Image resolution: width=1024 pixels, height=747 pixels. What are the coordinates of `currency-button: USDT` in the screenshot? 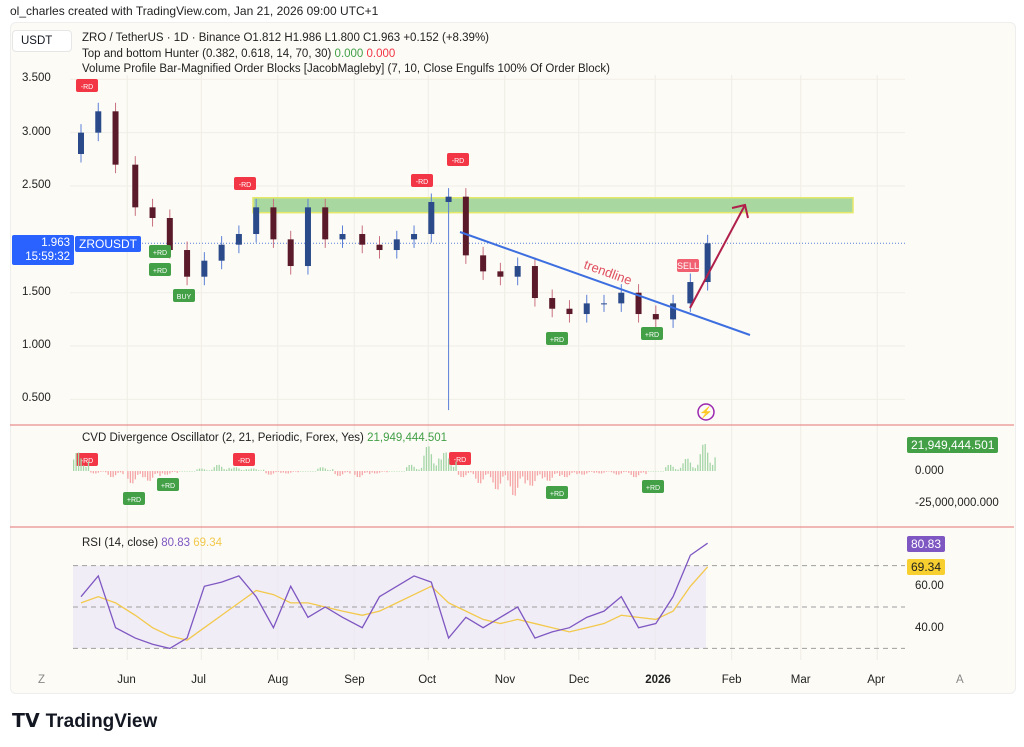 It's located at (42, 41).